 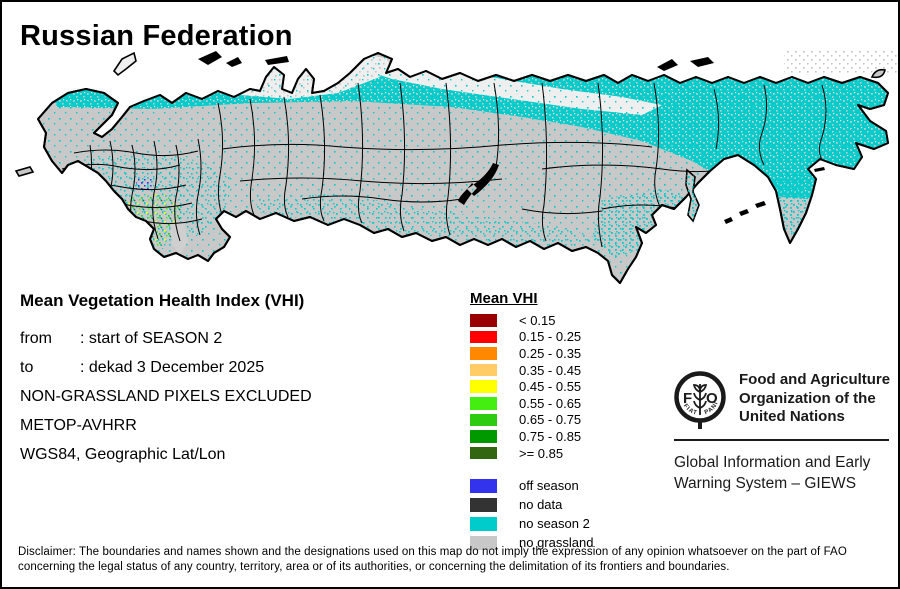 I want to click on giews-line: Warning System – GIEWS, so click(x=765, y=483).